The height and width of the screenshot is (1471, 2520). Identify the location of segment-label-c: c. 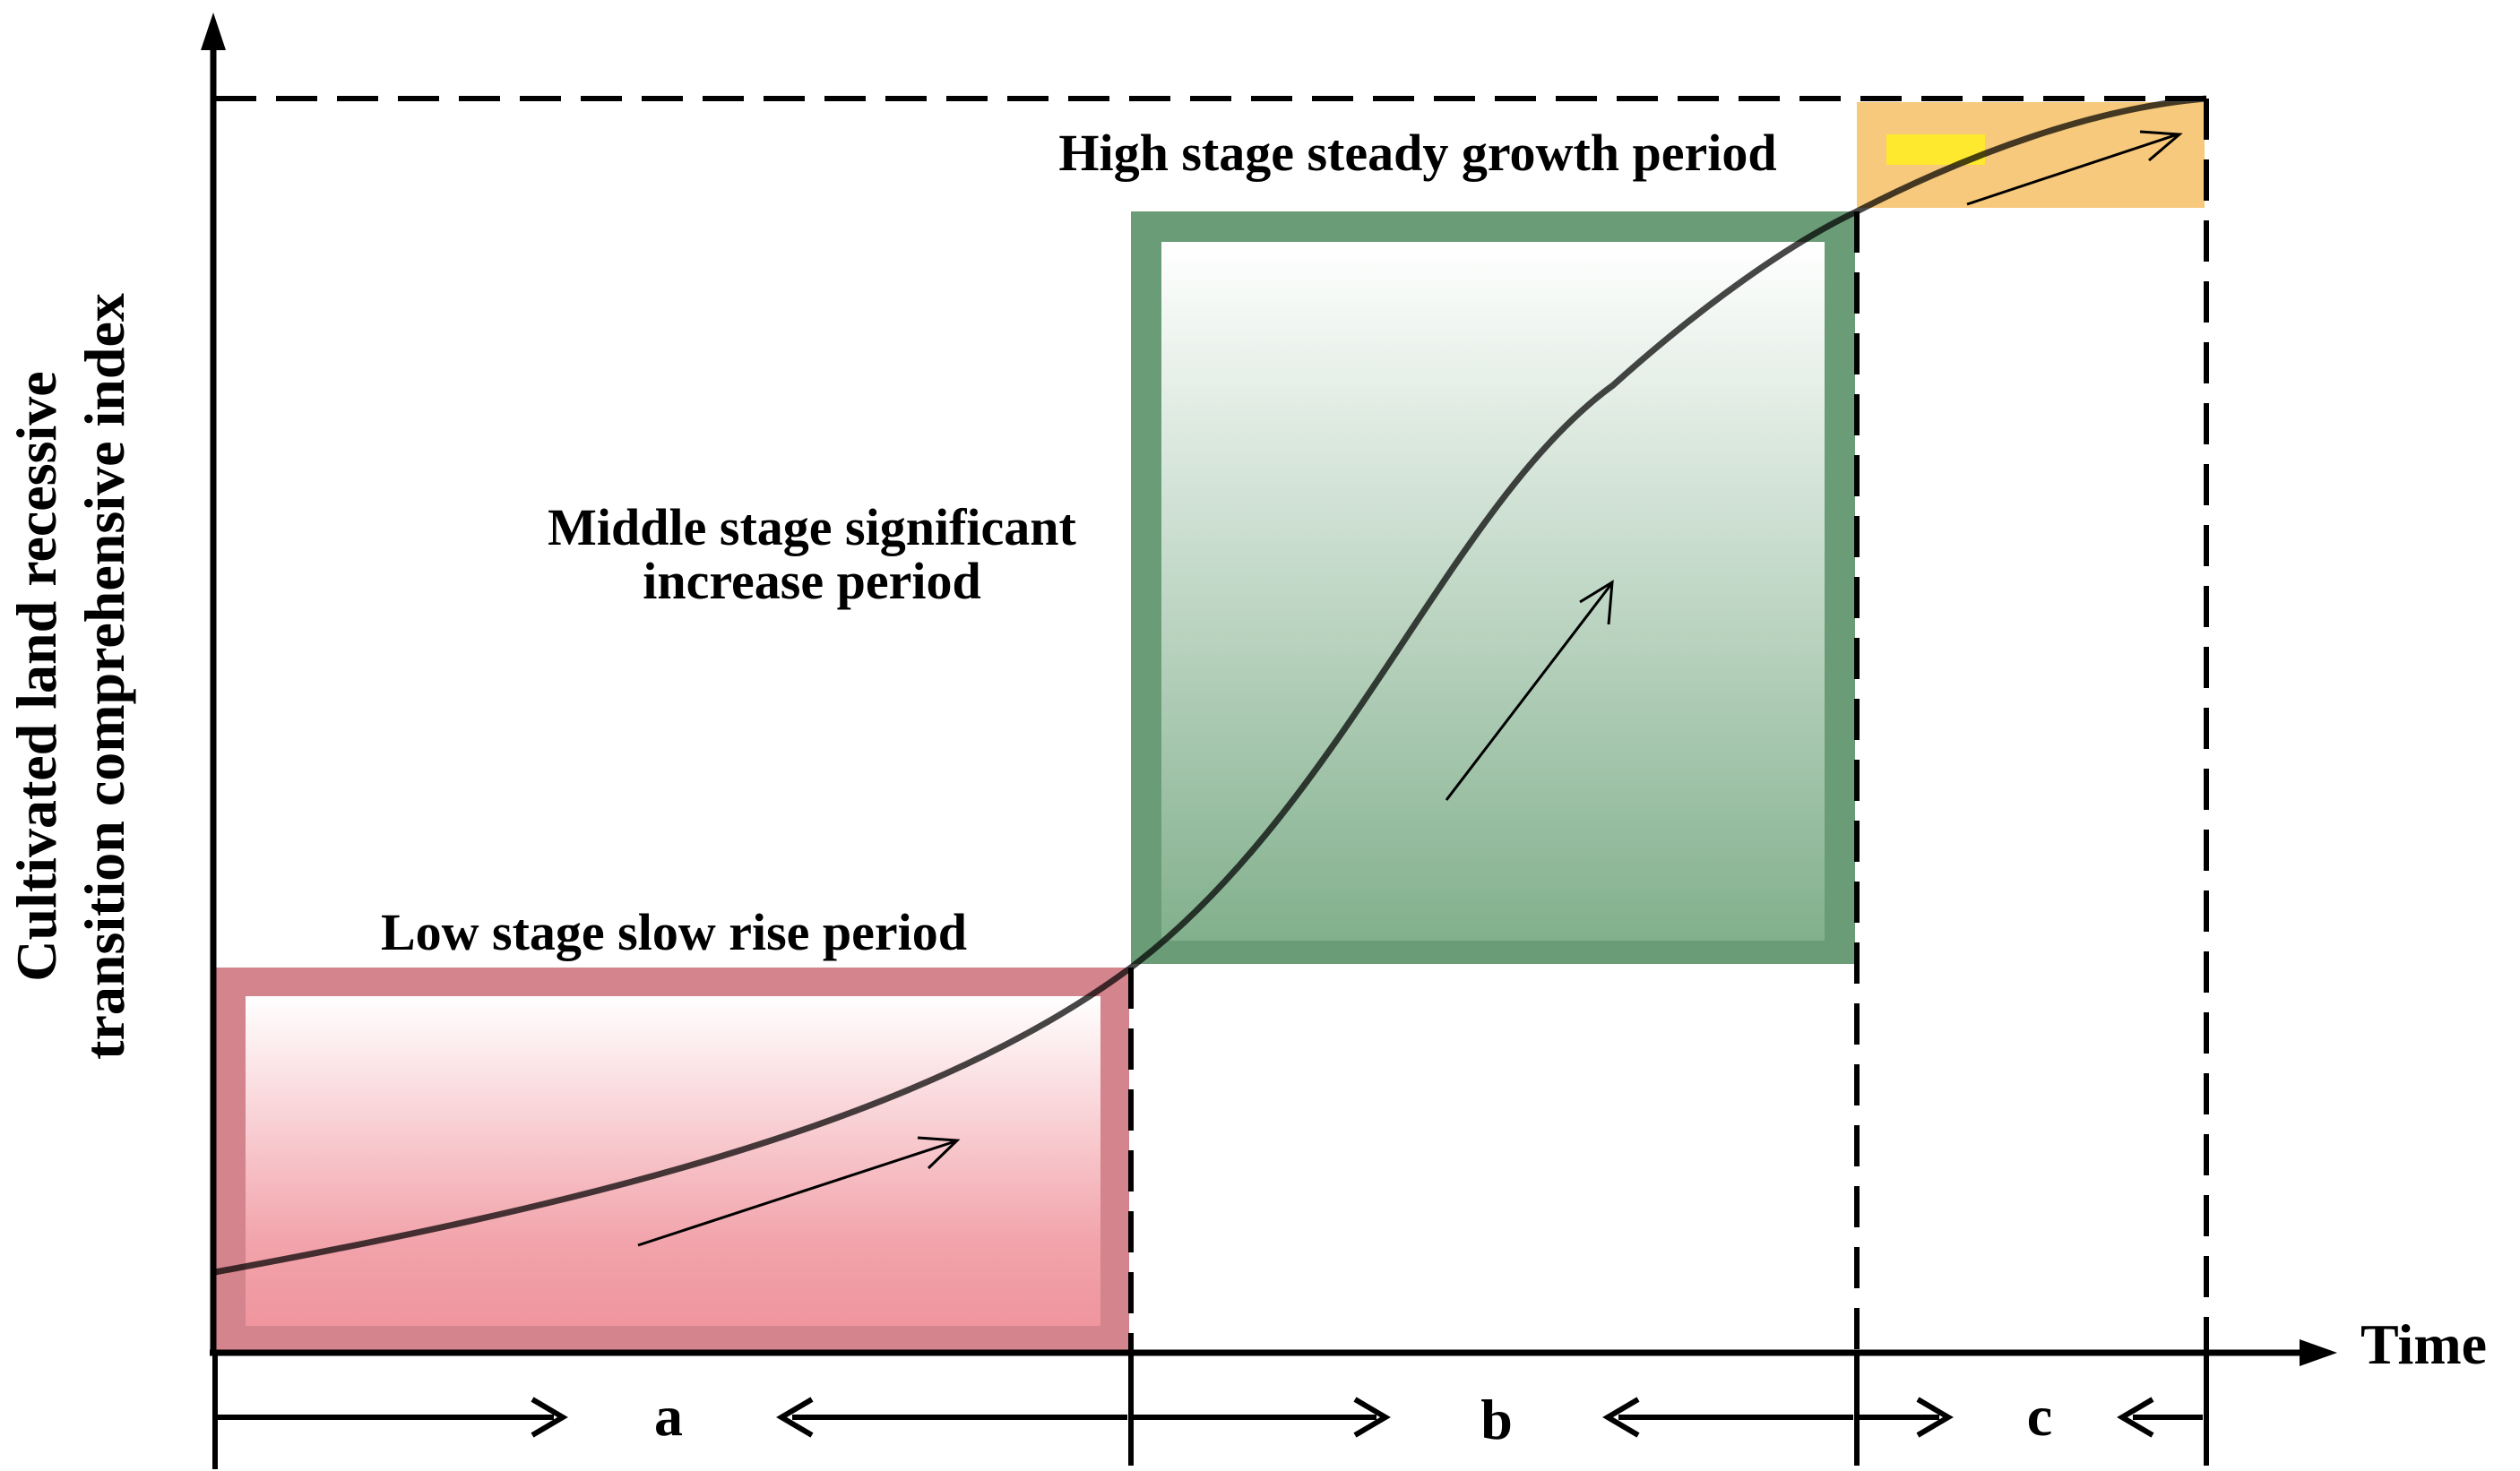
(2039, 1416).